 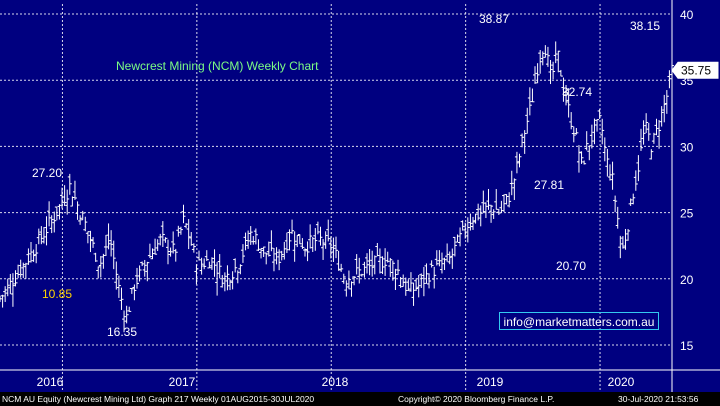 What do you see at coordinates (696, 70) in the screenshot?
I see `last-price-label: 35.75` at bounding box center [696, 70].